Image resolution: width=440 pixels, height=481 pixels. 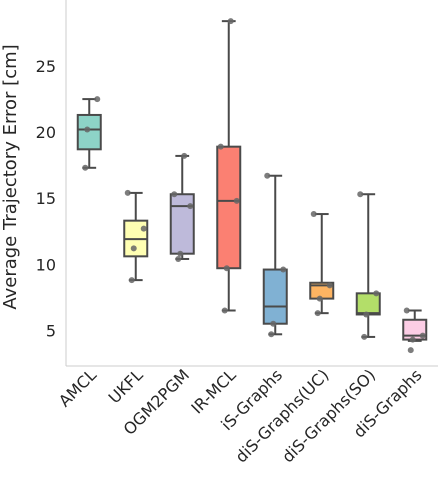 I want to click on y-tick-label: 20, so click(x=46, y=132).